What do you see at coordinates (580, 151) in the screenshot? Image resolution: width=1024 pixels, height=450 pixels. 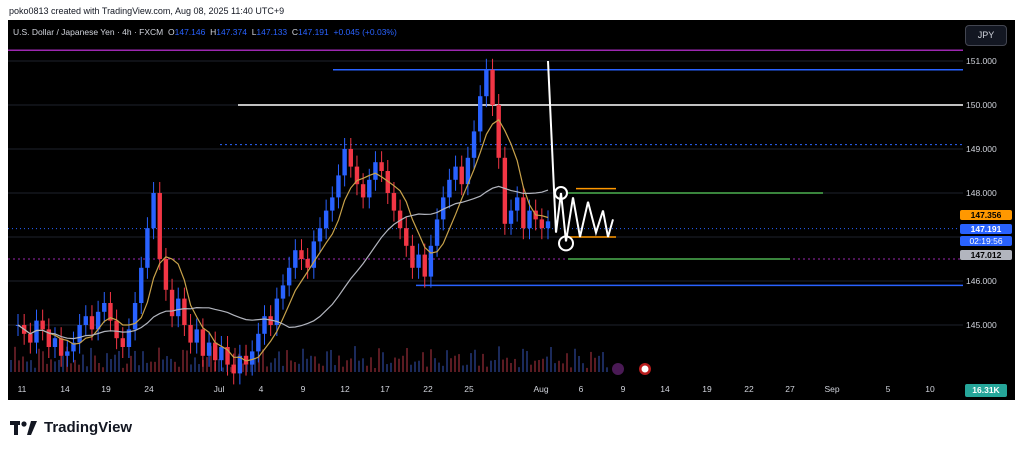 I see `projection-zigzag` at bounding box center [580, 151].